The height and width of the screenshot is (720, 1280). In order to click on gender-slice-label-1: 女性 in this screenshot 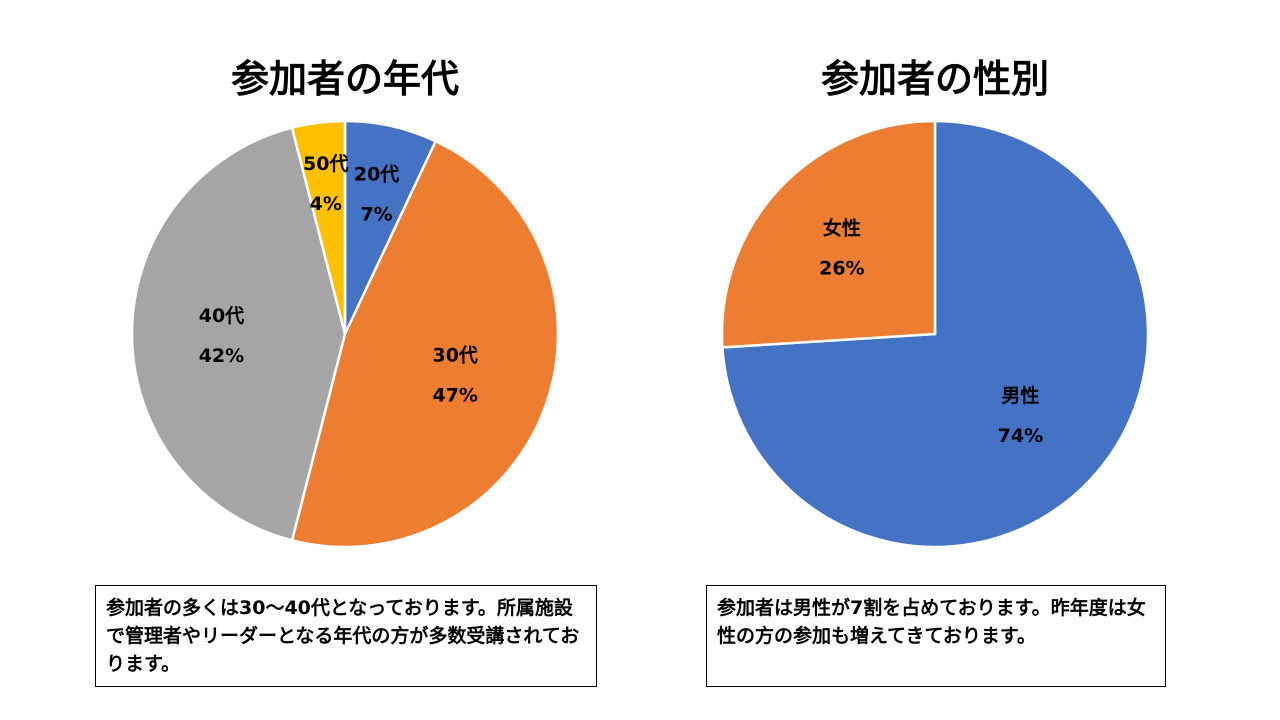, I will do `click(842, 228)`.